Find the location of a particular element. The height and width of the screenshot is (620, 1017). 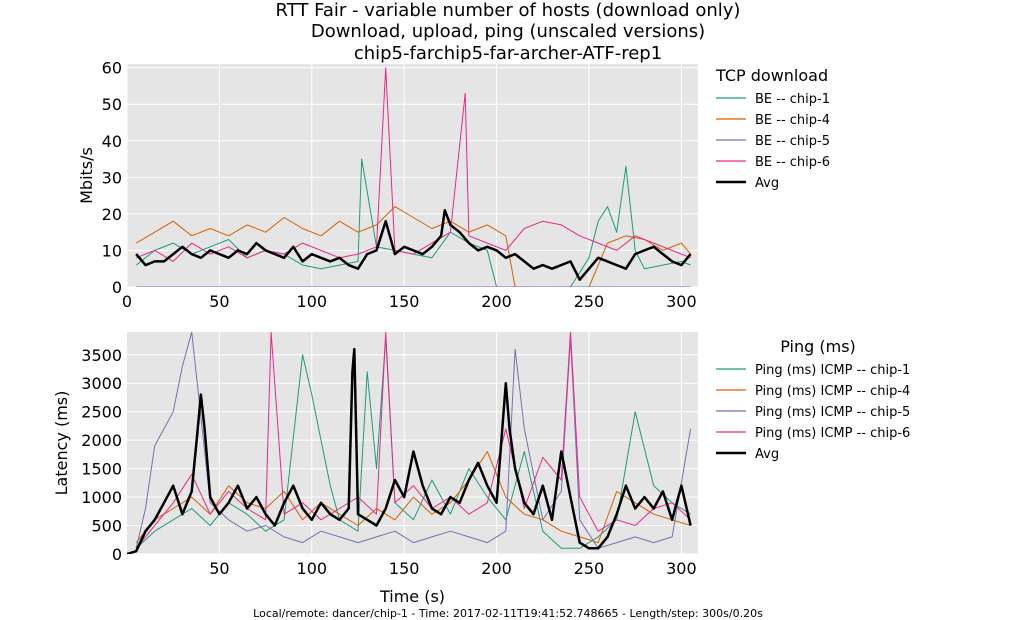

y-tick-label: 1500 is located at coordinates (101, 469).